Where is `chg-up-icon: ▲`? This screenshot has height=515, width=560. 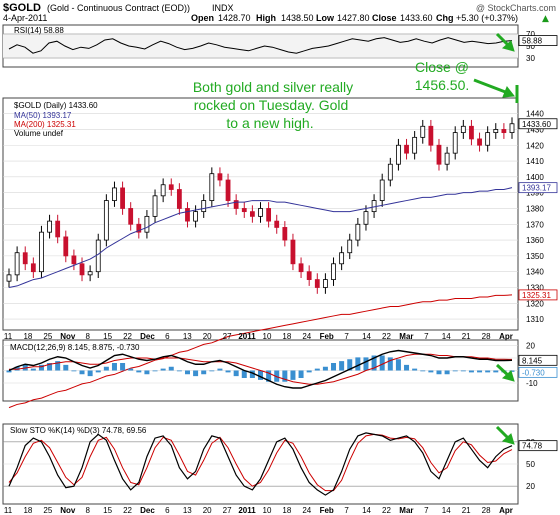 chg-up-icon: ▲ is located at coordinates (545, 19).